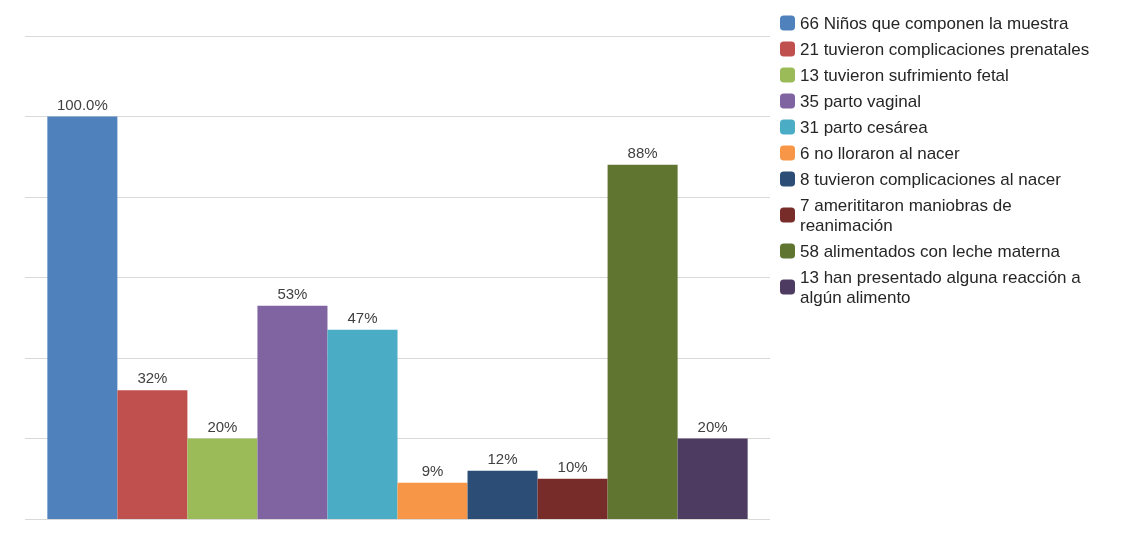 The image size is (1140, 535). Describe the element at coordinates (362, 317) in the screenshot. I see `data-label: 47%` at that location.